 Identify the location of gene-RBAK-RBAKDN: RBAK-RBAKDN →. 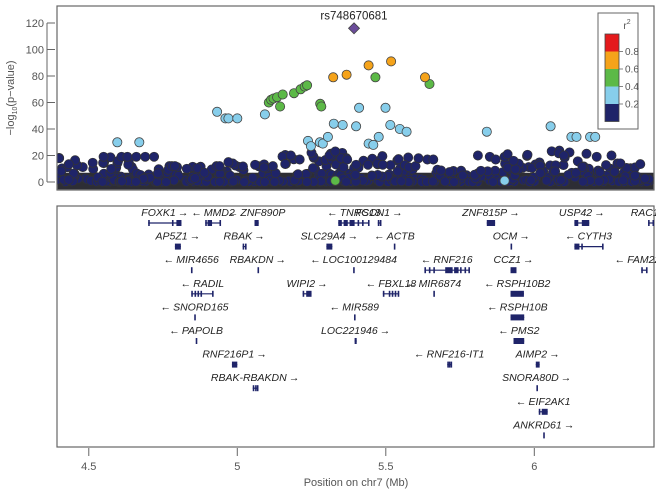
(255, 382).